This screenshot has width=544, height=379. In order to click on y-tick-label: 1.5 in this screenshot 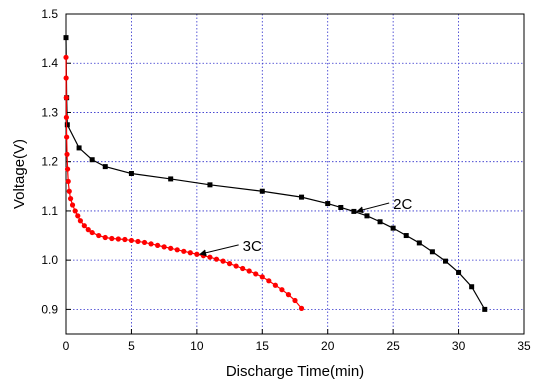, I will do `click(49, 14)`.